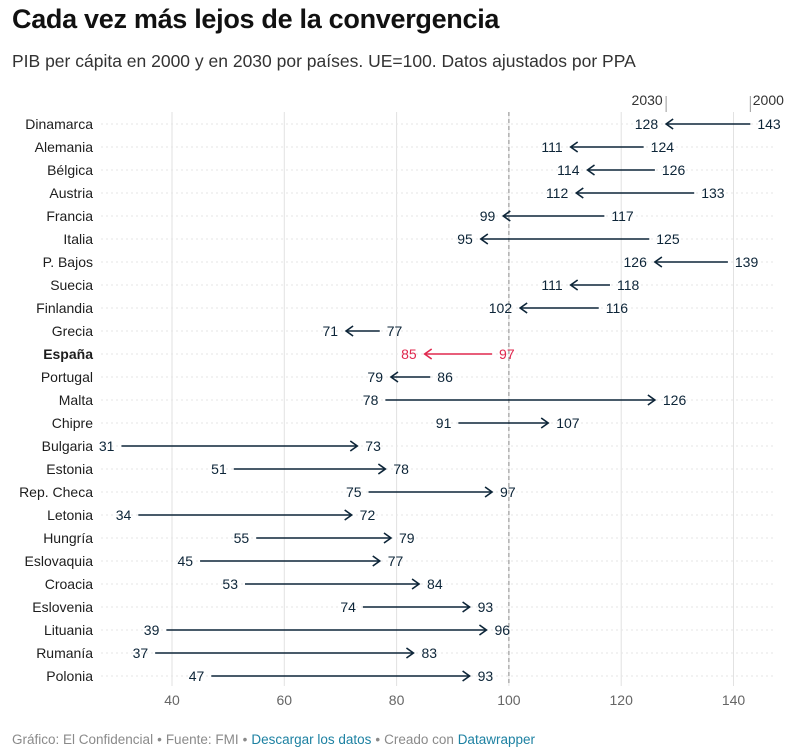  Describe the element at coordinates (69, 676) in the screenshot. I see `country-label: Polonia` at that location.